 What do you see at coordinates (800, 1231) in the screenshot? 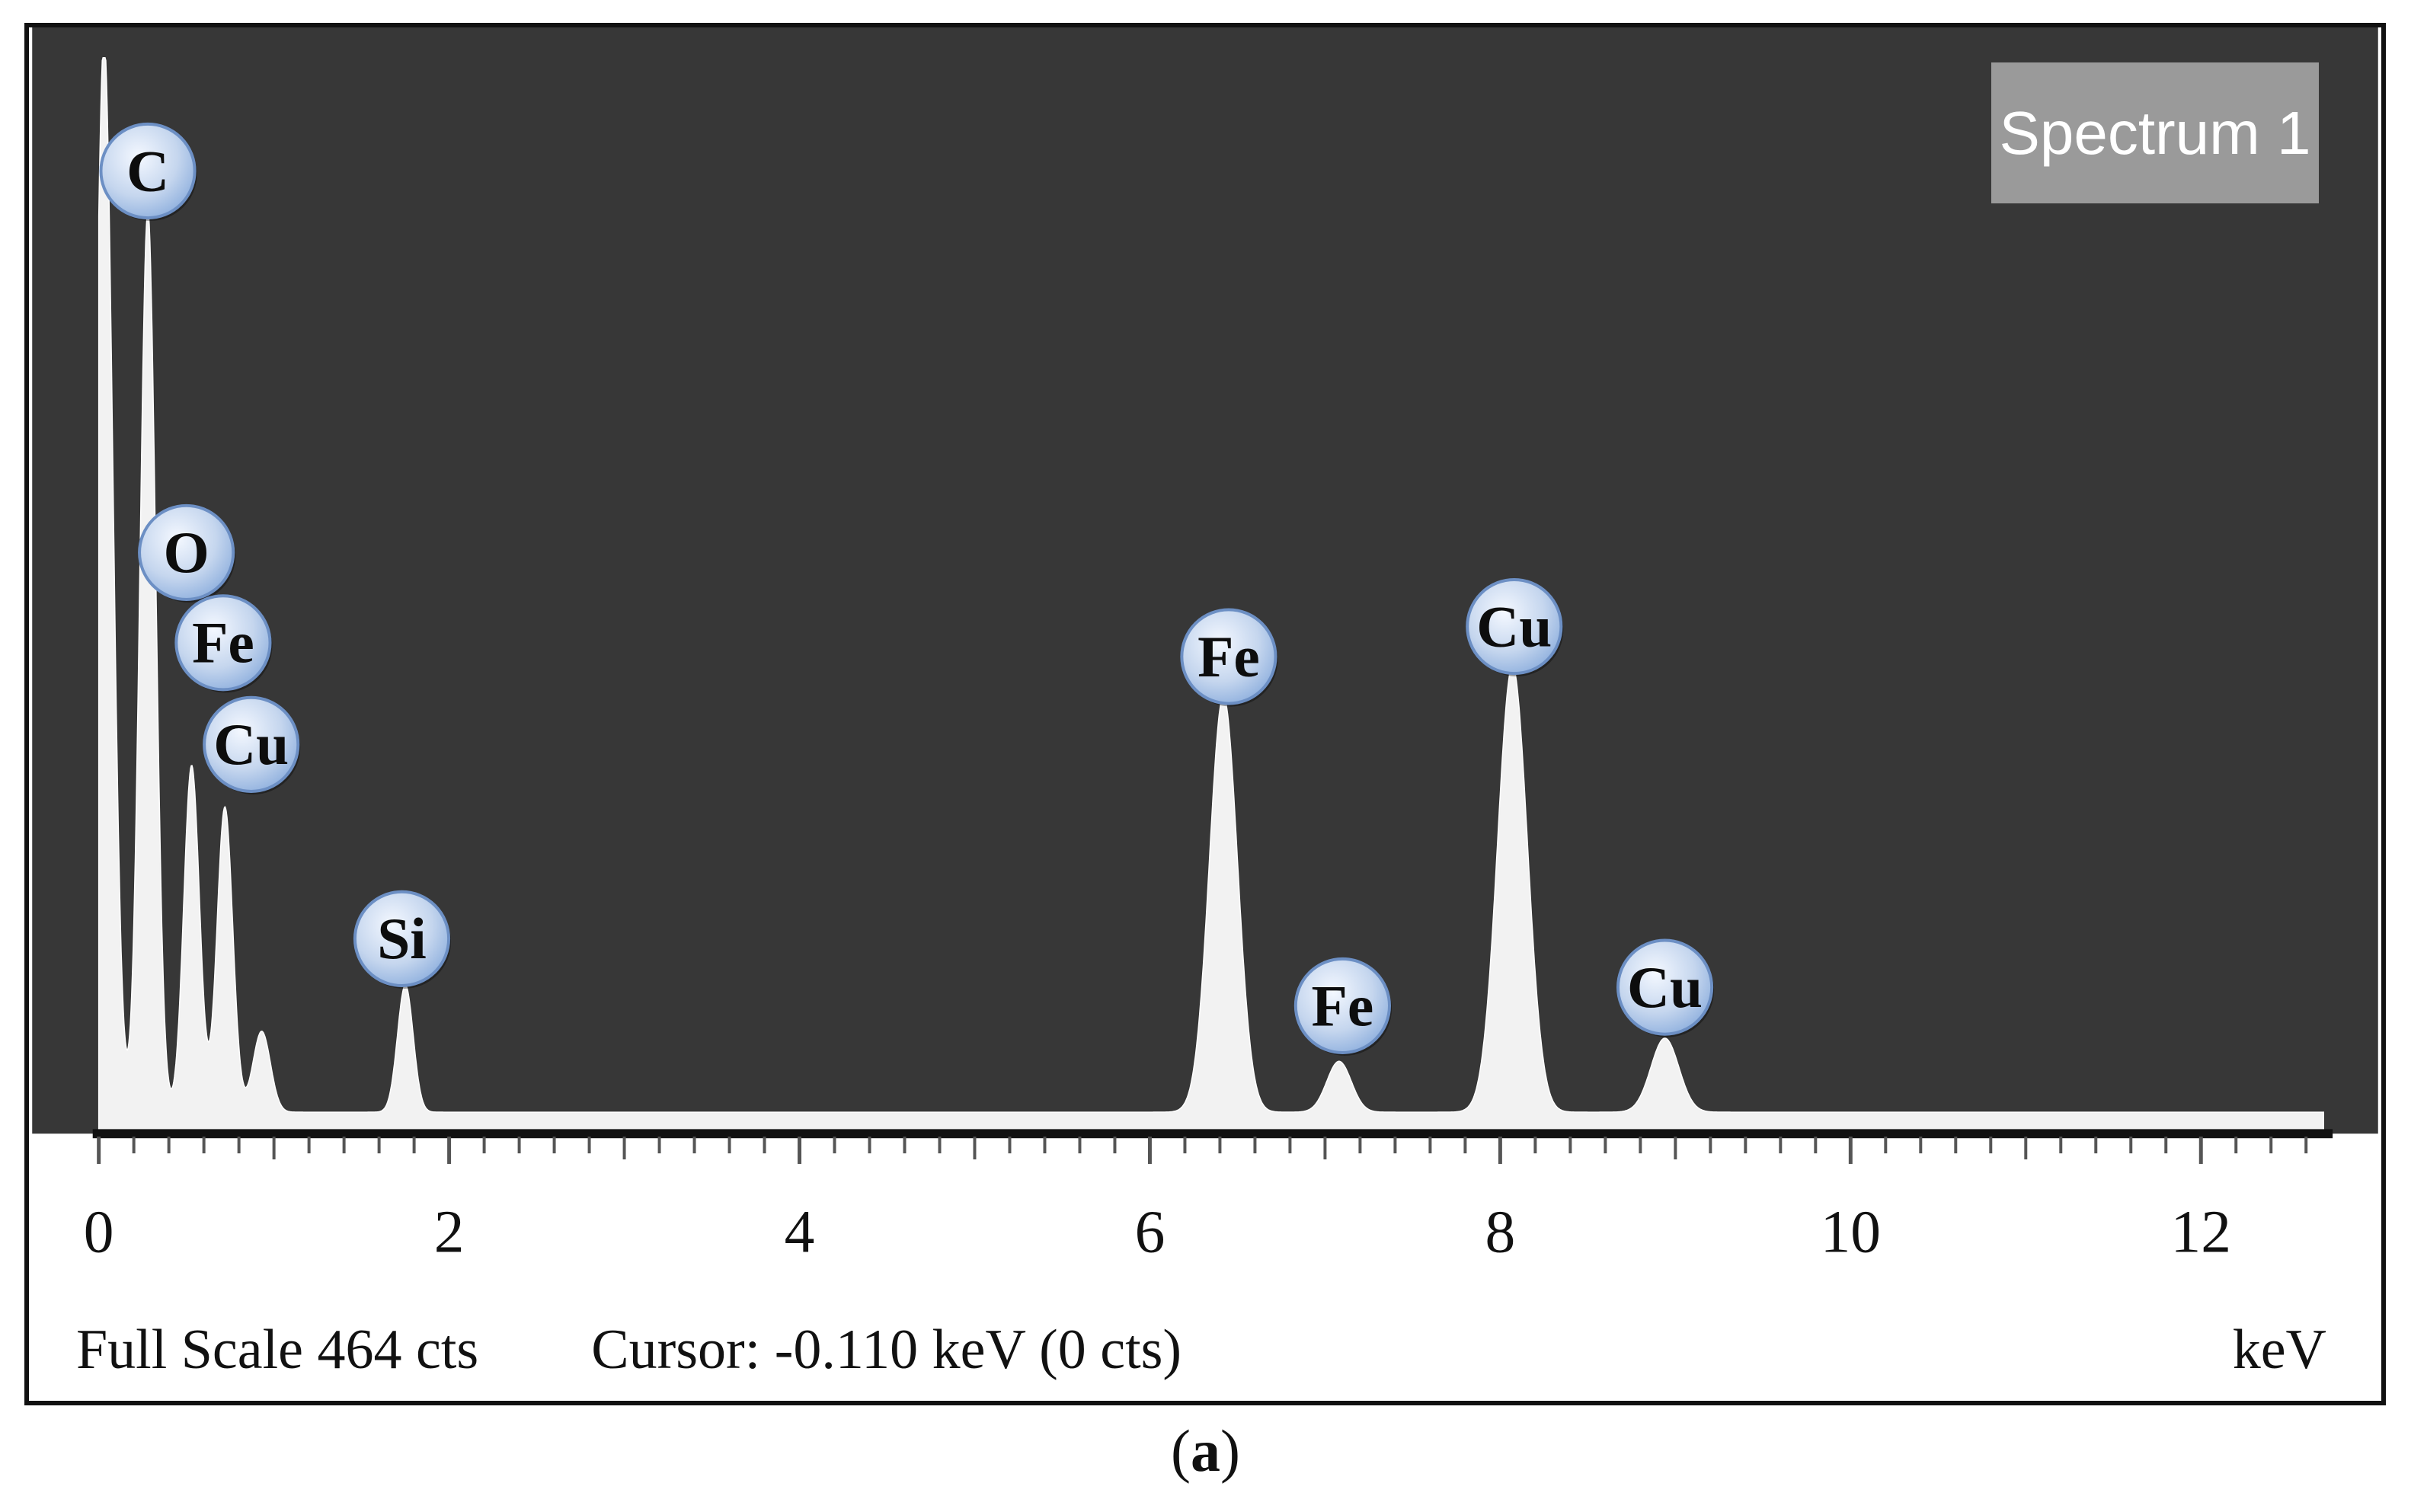
I see `x-tick-label: 4` at bounding box center [800, 1231].